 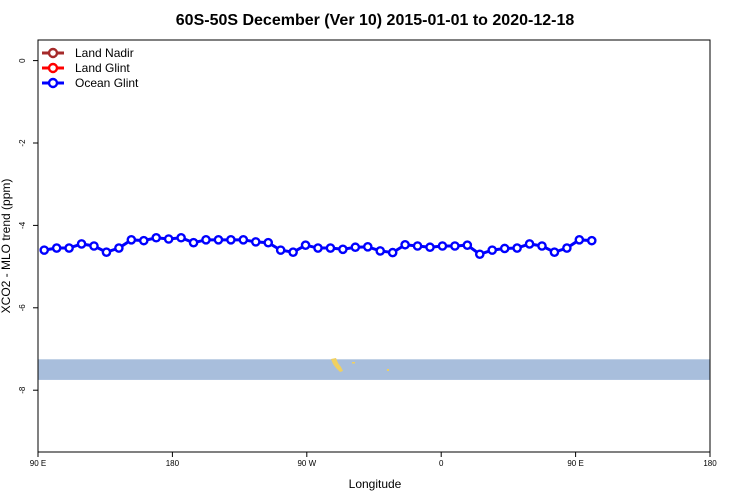 I want to click on y-tick-label: -6, so click(x=22, y=308).